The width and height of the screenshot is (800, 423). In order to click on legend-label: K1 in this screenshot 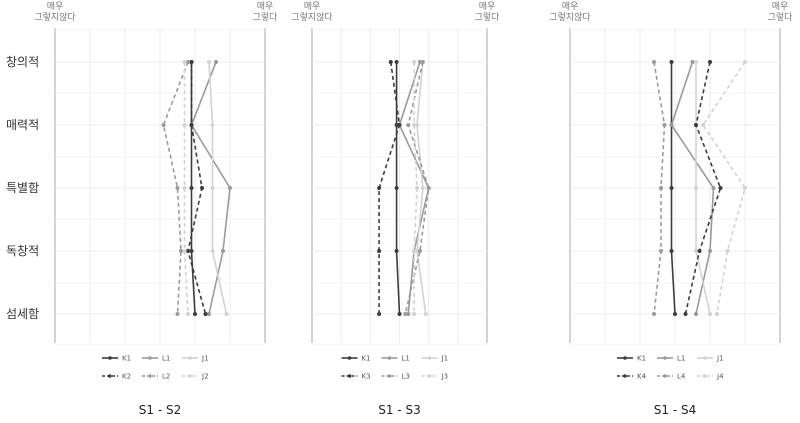, I will do `click(126, 359)`.